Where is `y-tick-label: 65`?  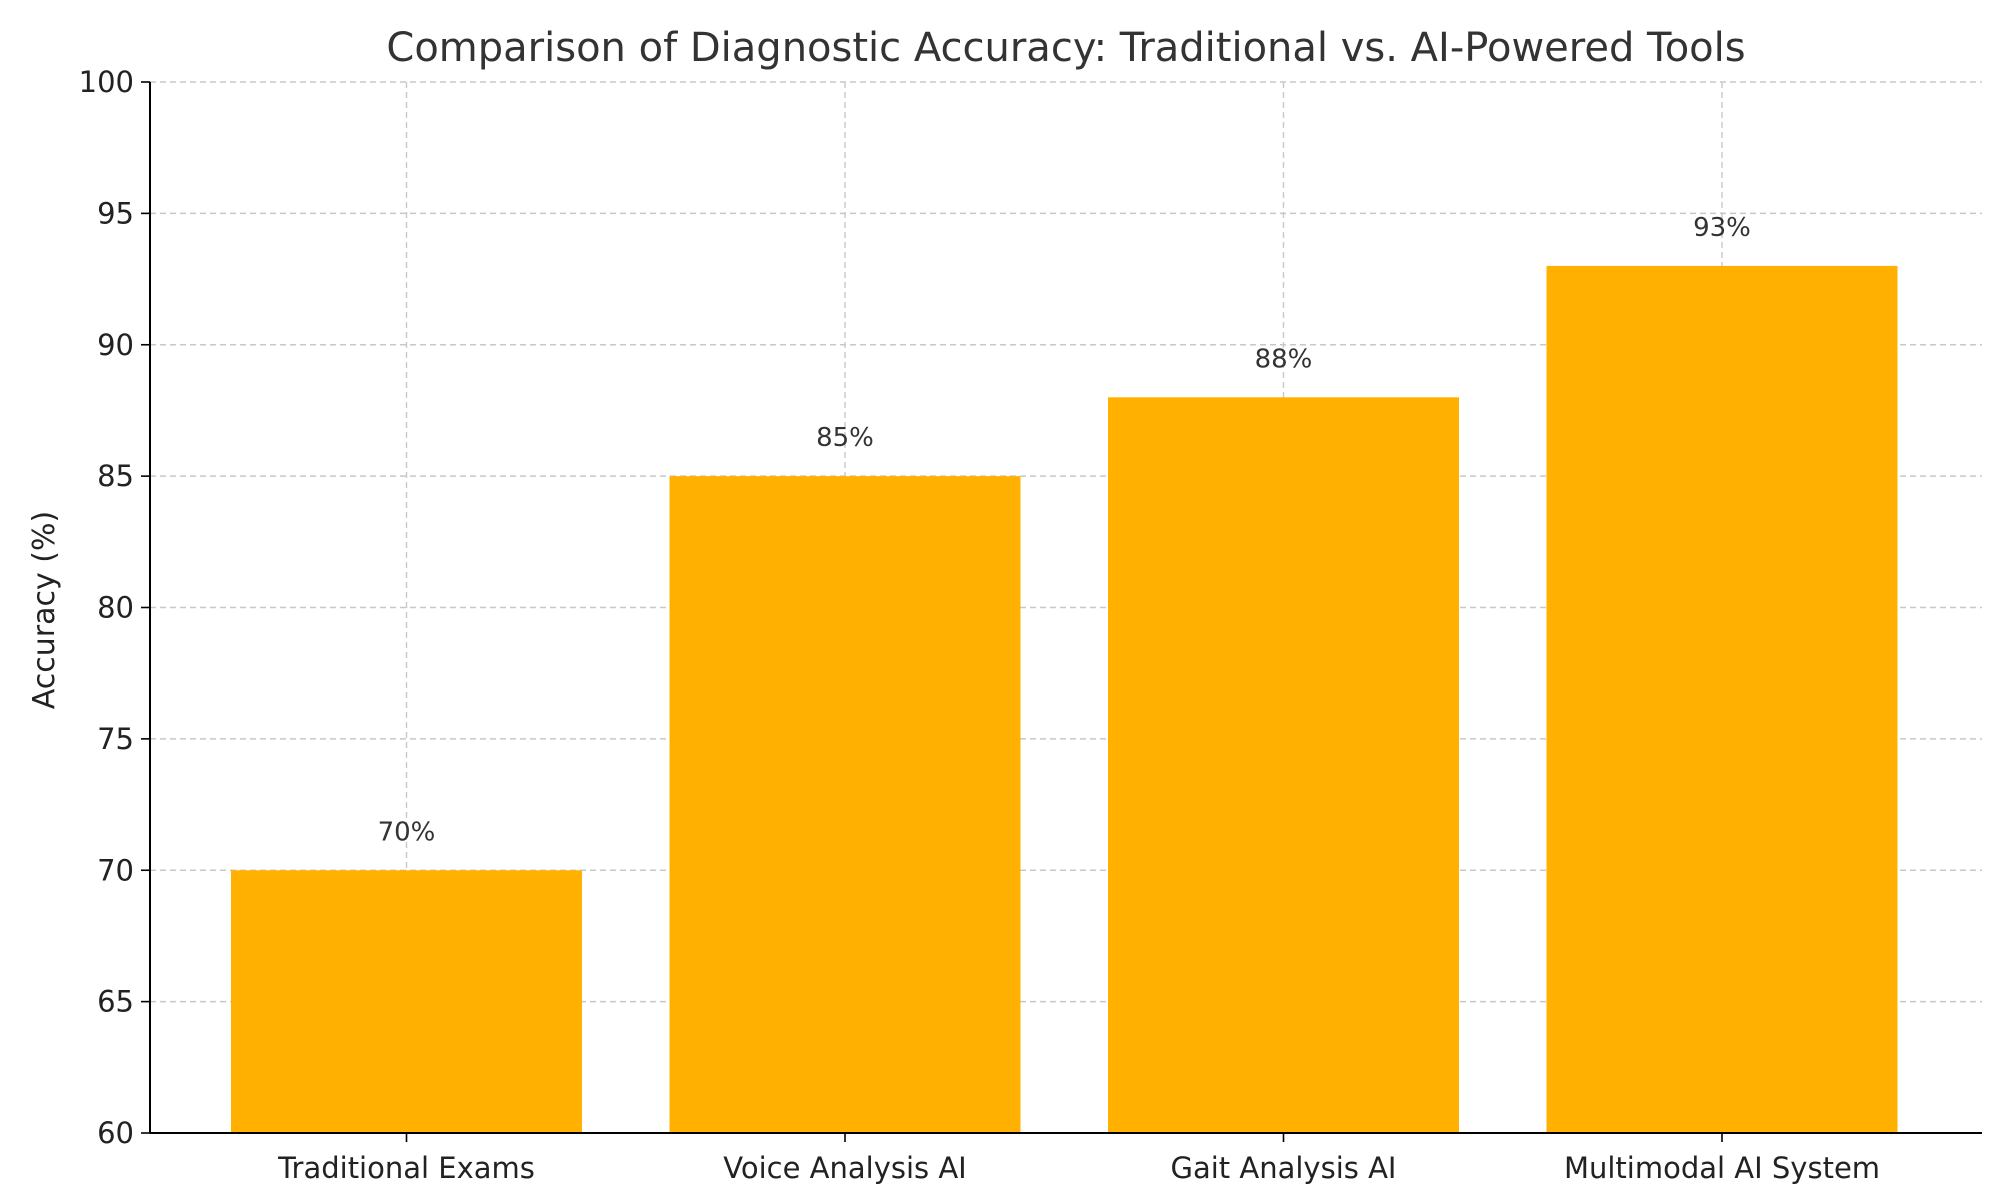
y-tick-label: 65 is located at coordinates (115, 1002).